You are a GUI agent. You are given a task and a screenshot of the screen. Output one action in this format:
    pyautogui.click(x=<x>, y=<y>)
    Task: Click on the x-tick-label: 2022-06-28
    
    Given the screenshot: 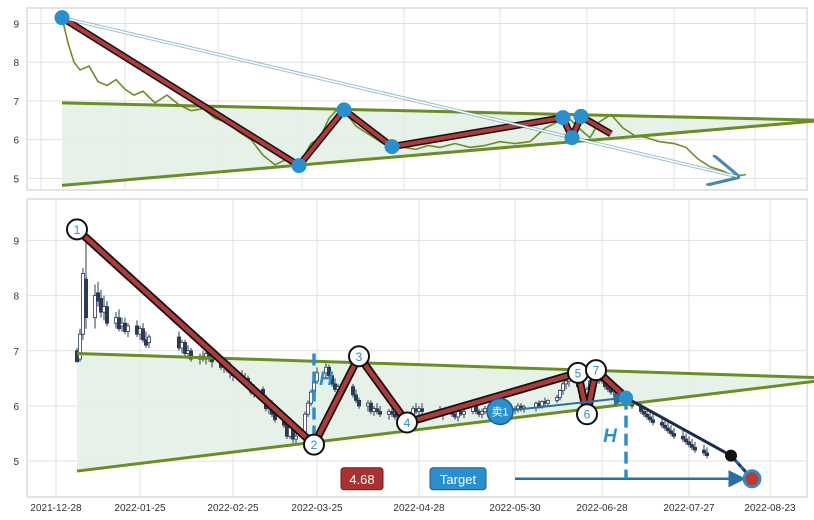 What is the action you would take?
    pyautogui.click(x=602, y=508)
    